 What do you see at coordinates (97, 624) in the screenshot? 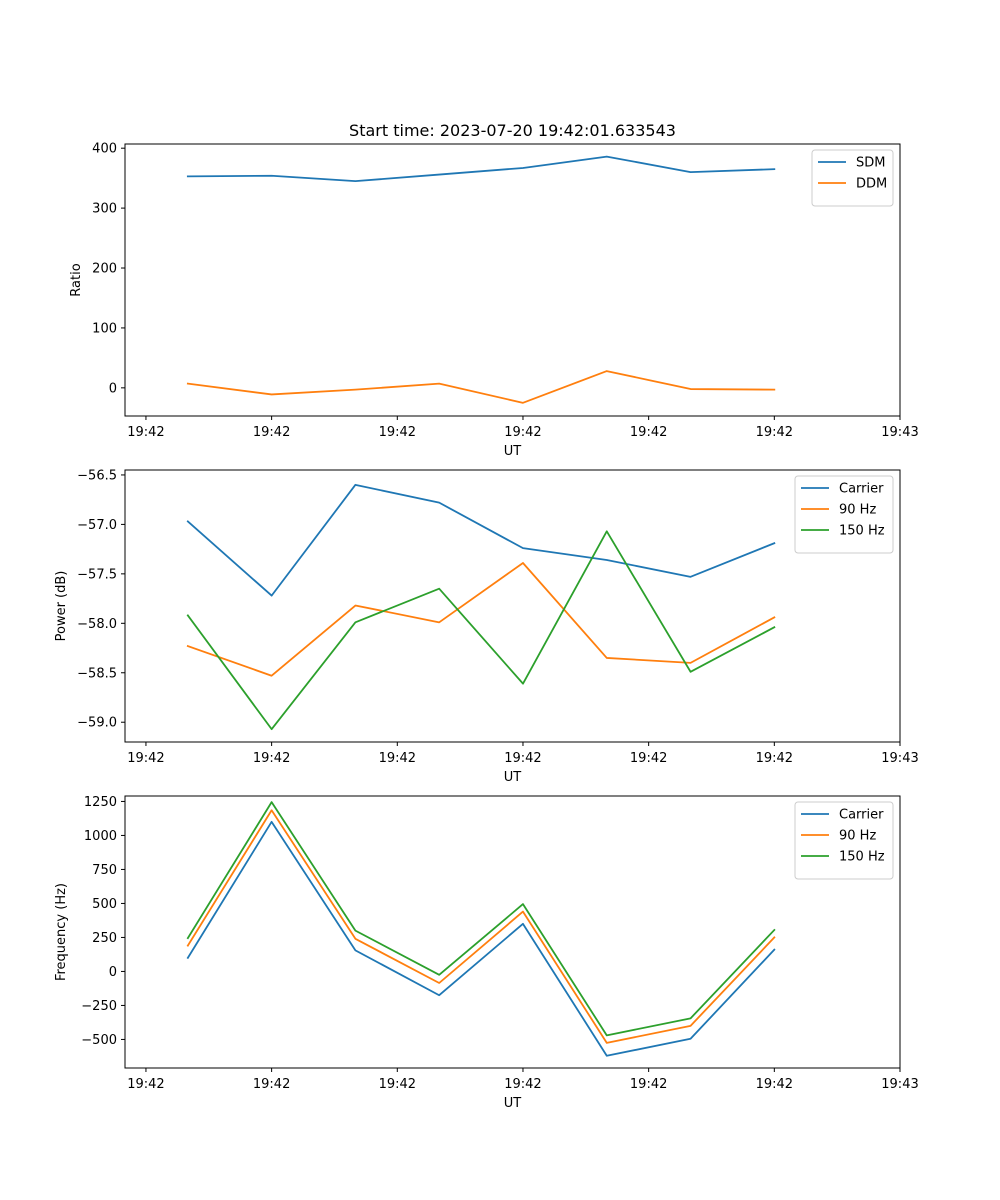
I see `power-y-tick-label: −58.0` at bounding box center [97, 624].